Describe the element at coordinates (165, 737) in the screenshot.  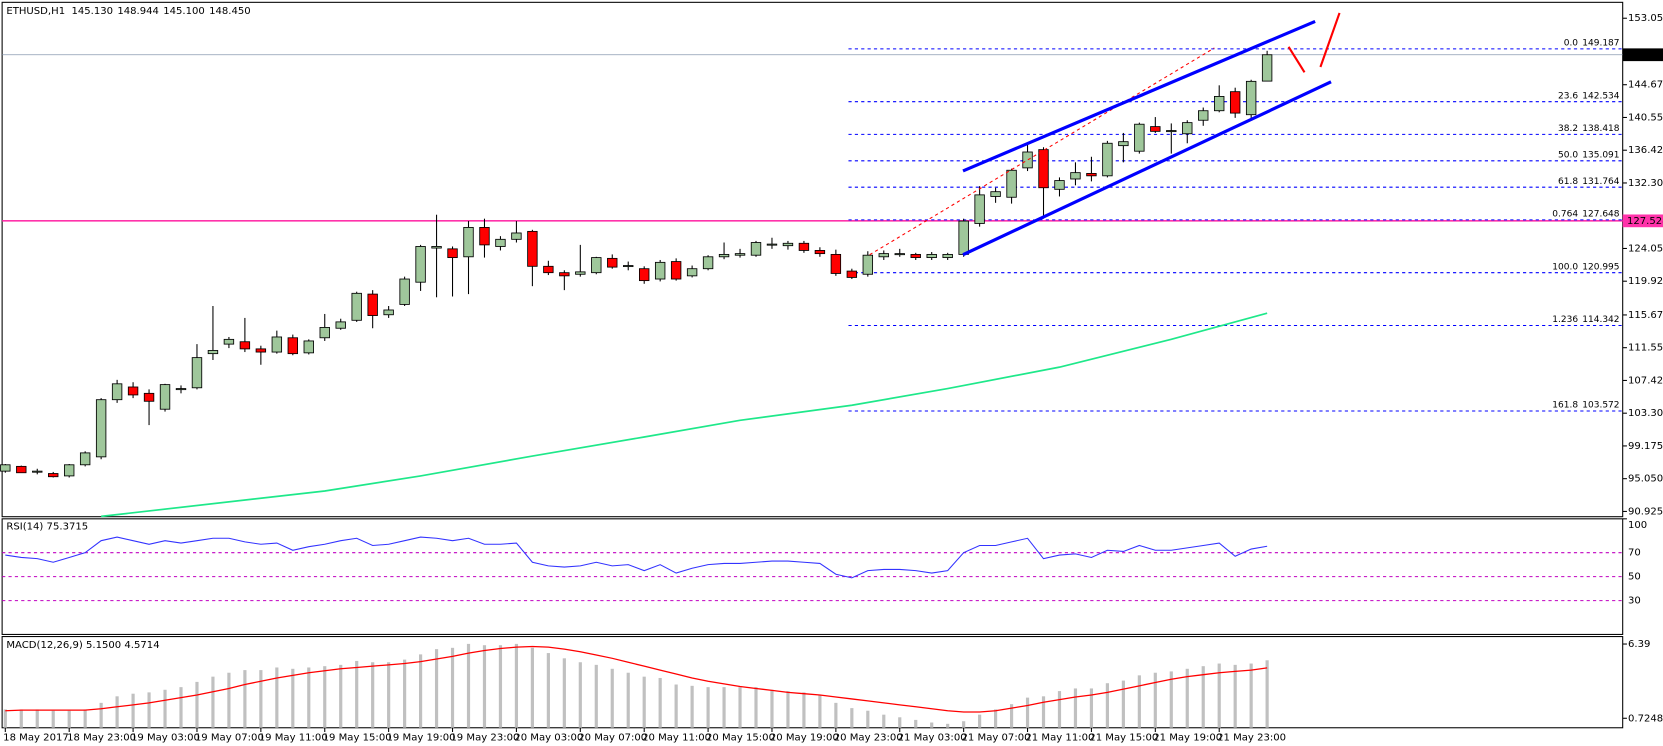
I see `x-tick-label: 19 May 03:00` at that location.